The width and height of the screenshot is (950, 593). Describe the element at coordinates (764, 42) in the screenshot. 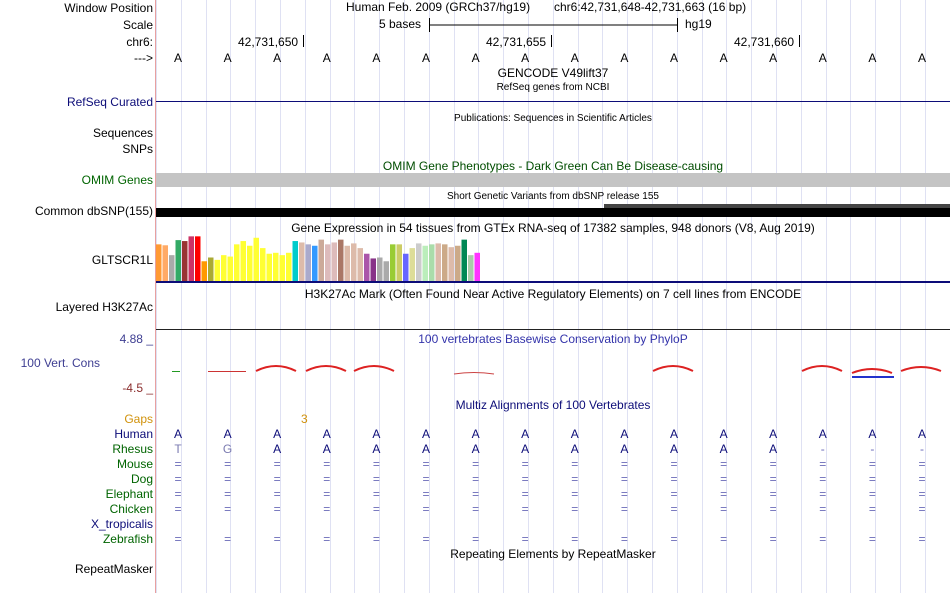

I see `tick-label-3: 42,731,660` at that location.